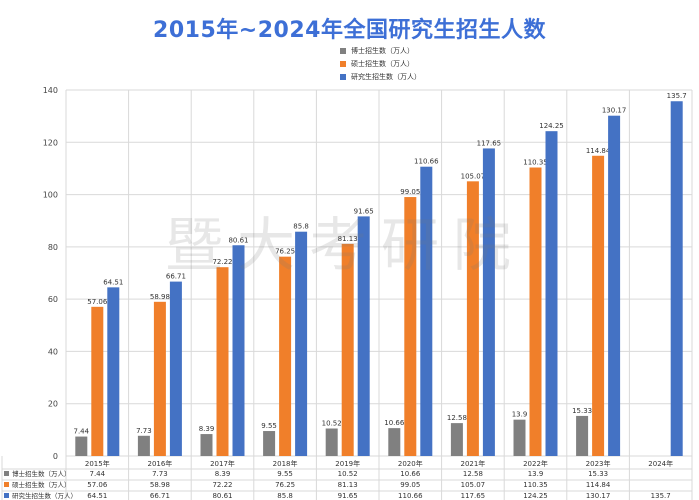 This screenshot has height=500, width=699. Describe the element at coordinates (343, 50) in the screenshot. I see `legend-swatch-phd` at that location.